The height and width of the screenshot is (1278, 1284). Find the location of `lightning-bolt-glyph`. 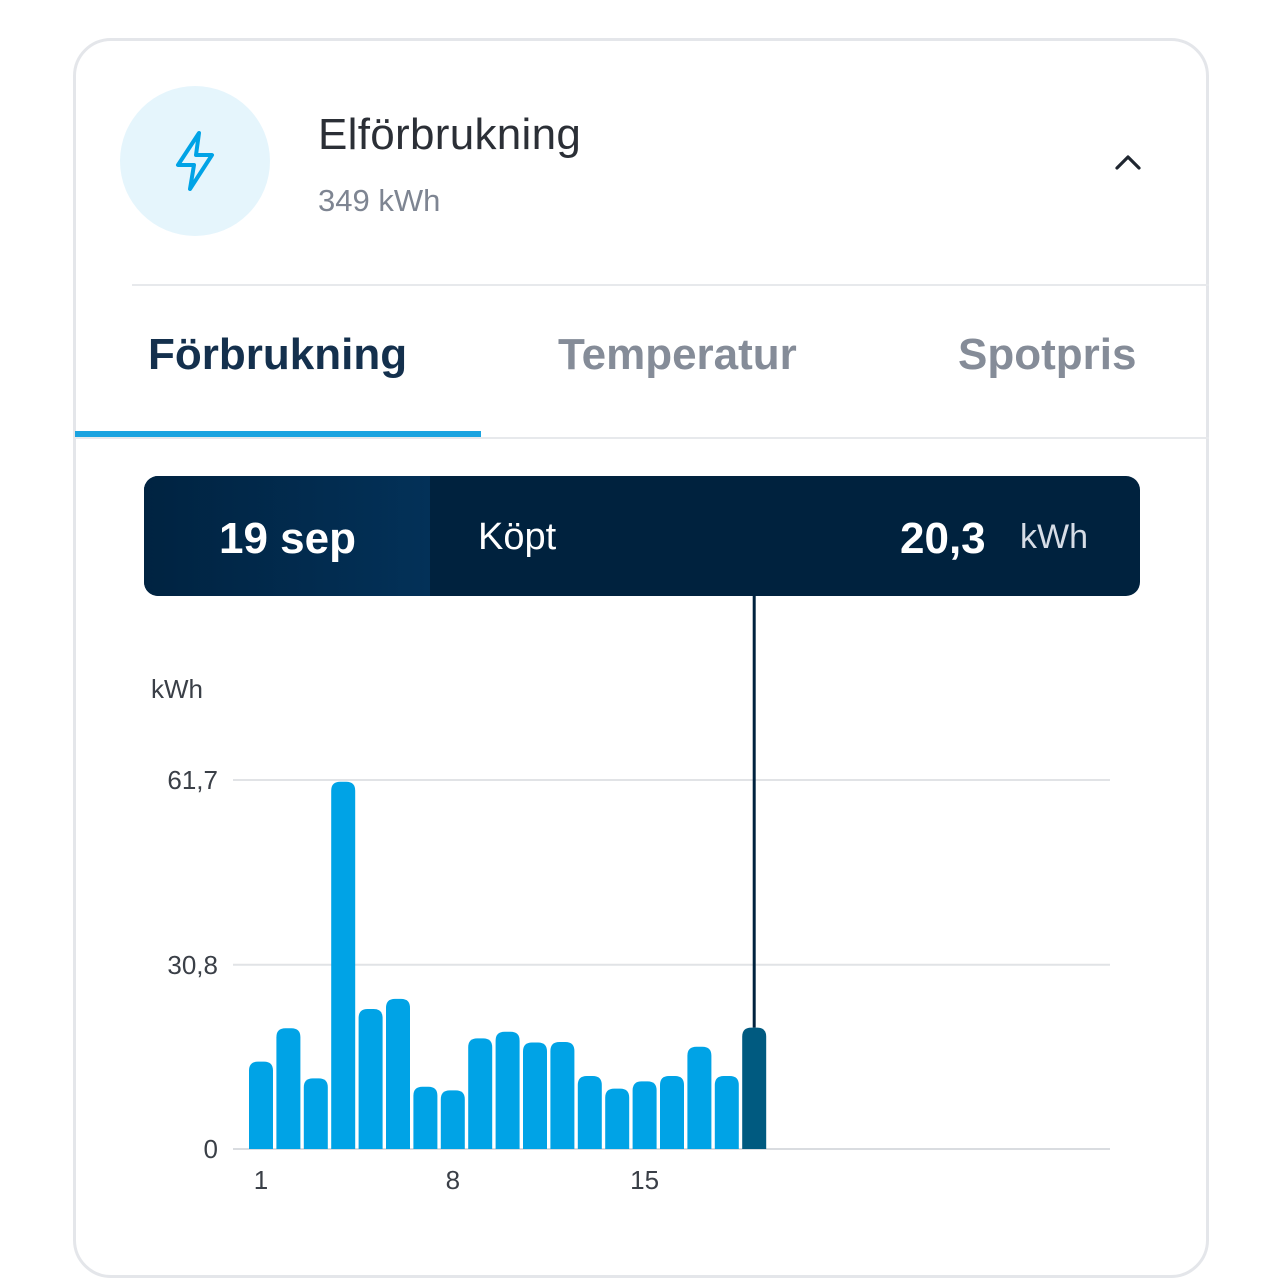

lightning-bolt-glyph is located at coordinates (195, 161).